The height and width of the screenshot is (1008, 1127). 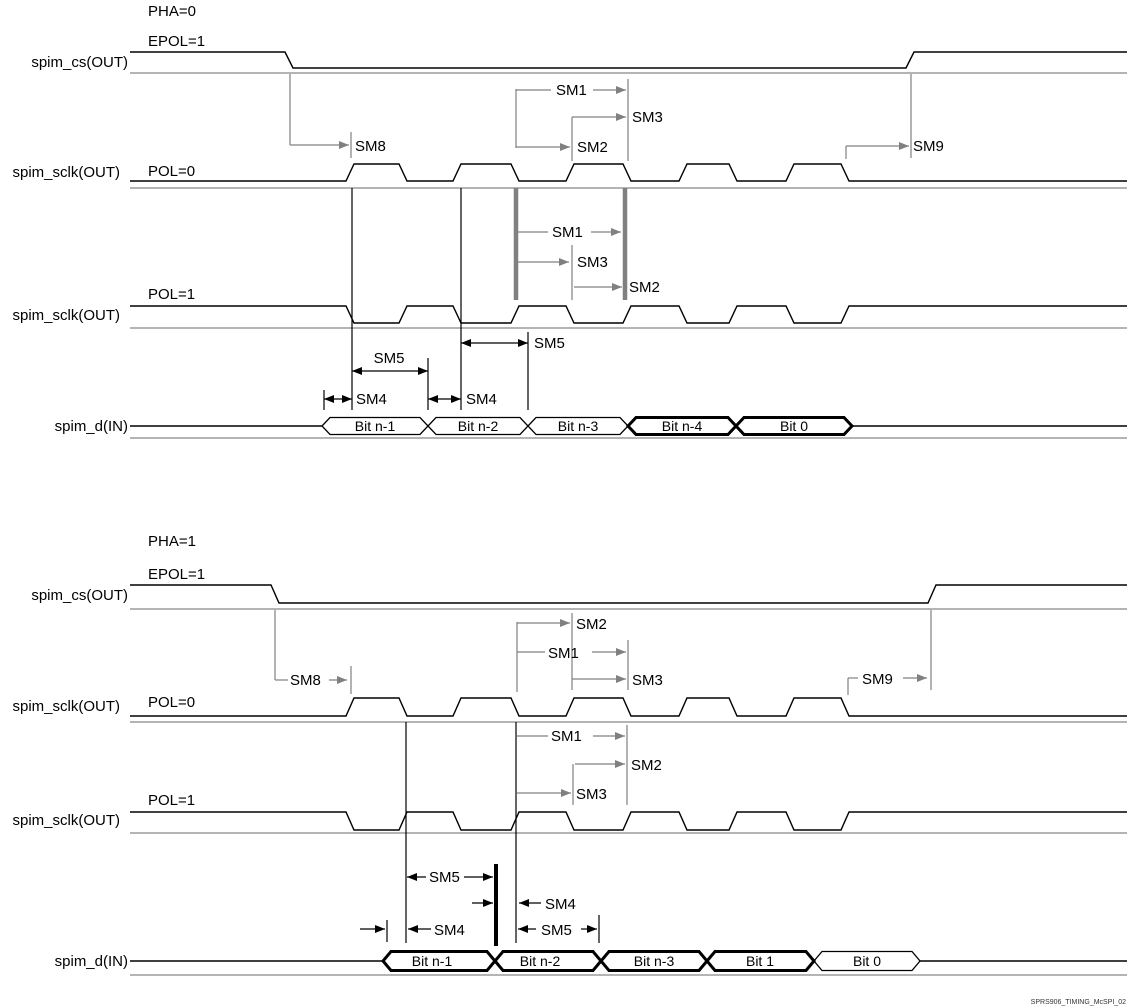 What do you see at coordinates (480, 906) in the screenshot?
I see `bottom-sm5-sm4-annotations: SM5 SM4 SM4 SM5` at bounding box center [480, 906].